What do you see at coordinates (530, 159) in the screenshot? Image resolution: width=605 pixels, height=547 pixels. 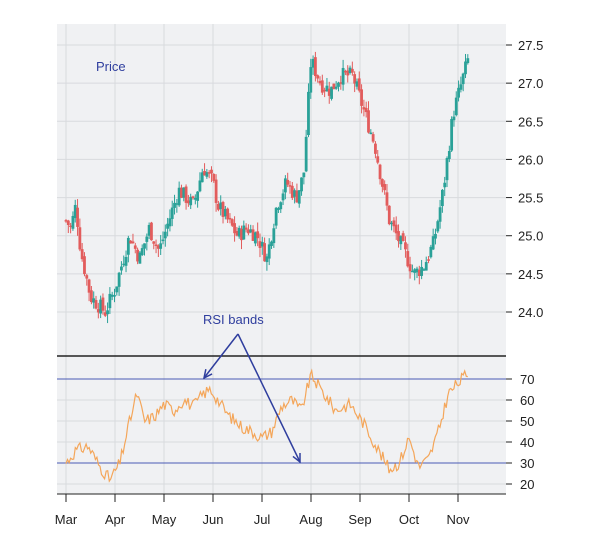 I see `price-tick-label: 26.0` at bounding box center [530, 159].